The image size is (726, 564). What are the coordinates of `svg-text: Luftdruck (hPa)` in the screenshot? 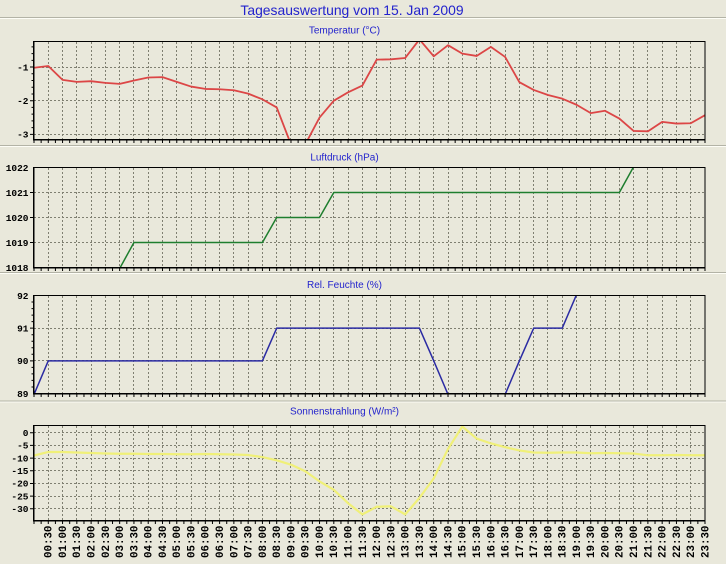 It's located at (344, 158).